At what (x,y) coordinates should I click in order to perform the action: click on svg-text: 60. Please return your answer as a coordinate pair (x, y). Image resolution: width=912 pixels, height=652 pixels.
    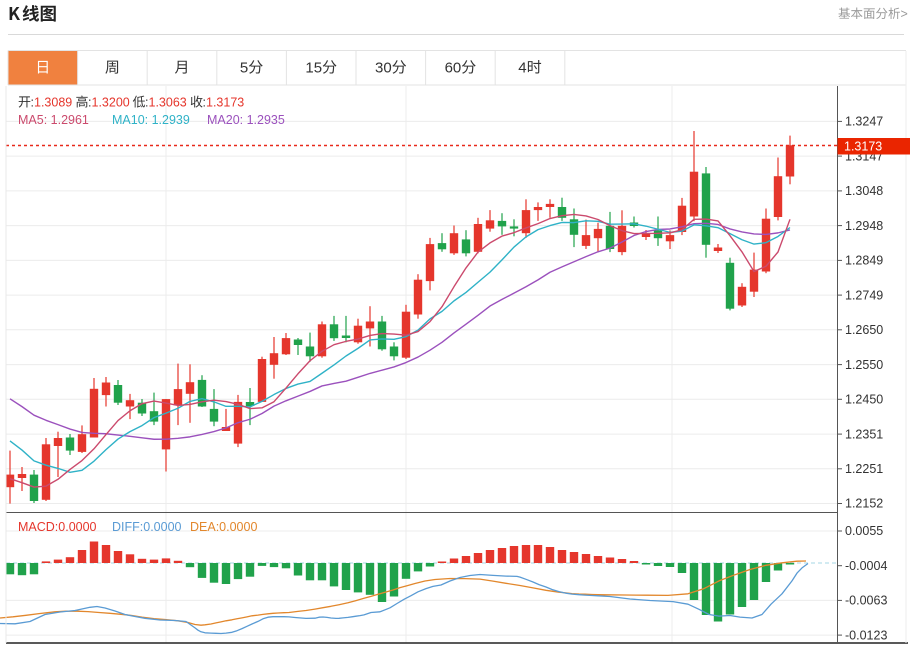
    Looking at the image, I should click on (453, 68).